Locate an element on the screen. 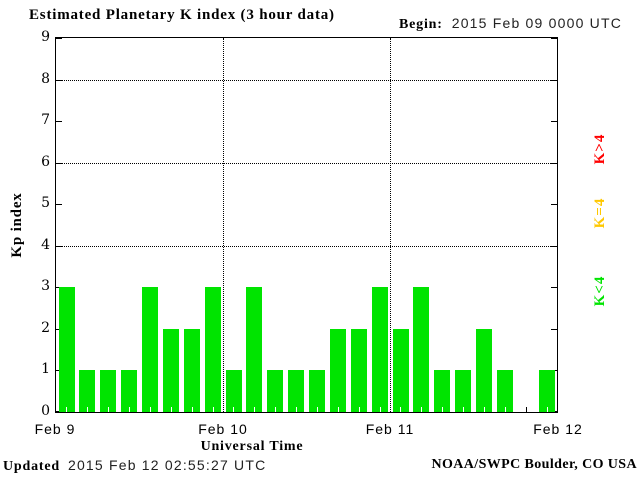 This screenshot has height=480, width=640. y-tick-label: 1 is located at coordinates (45, 369).